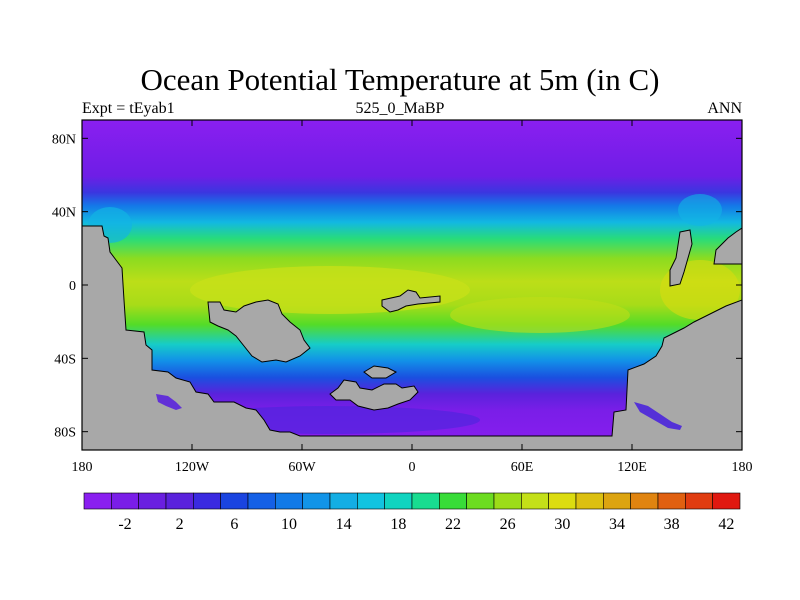  I want to click on warm-pool-east, so click(540, 315).